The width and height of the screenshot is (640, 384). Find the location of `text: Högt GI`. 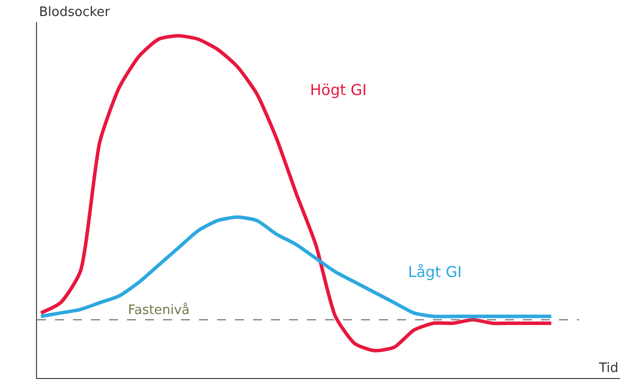

text: Högt GI is located at coordinates (338, 90).